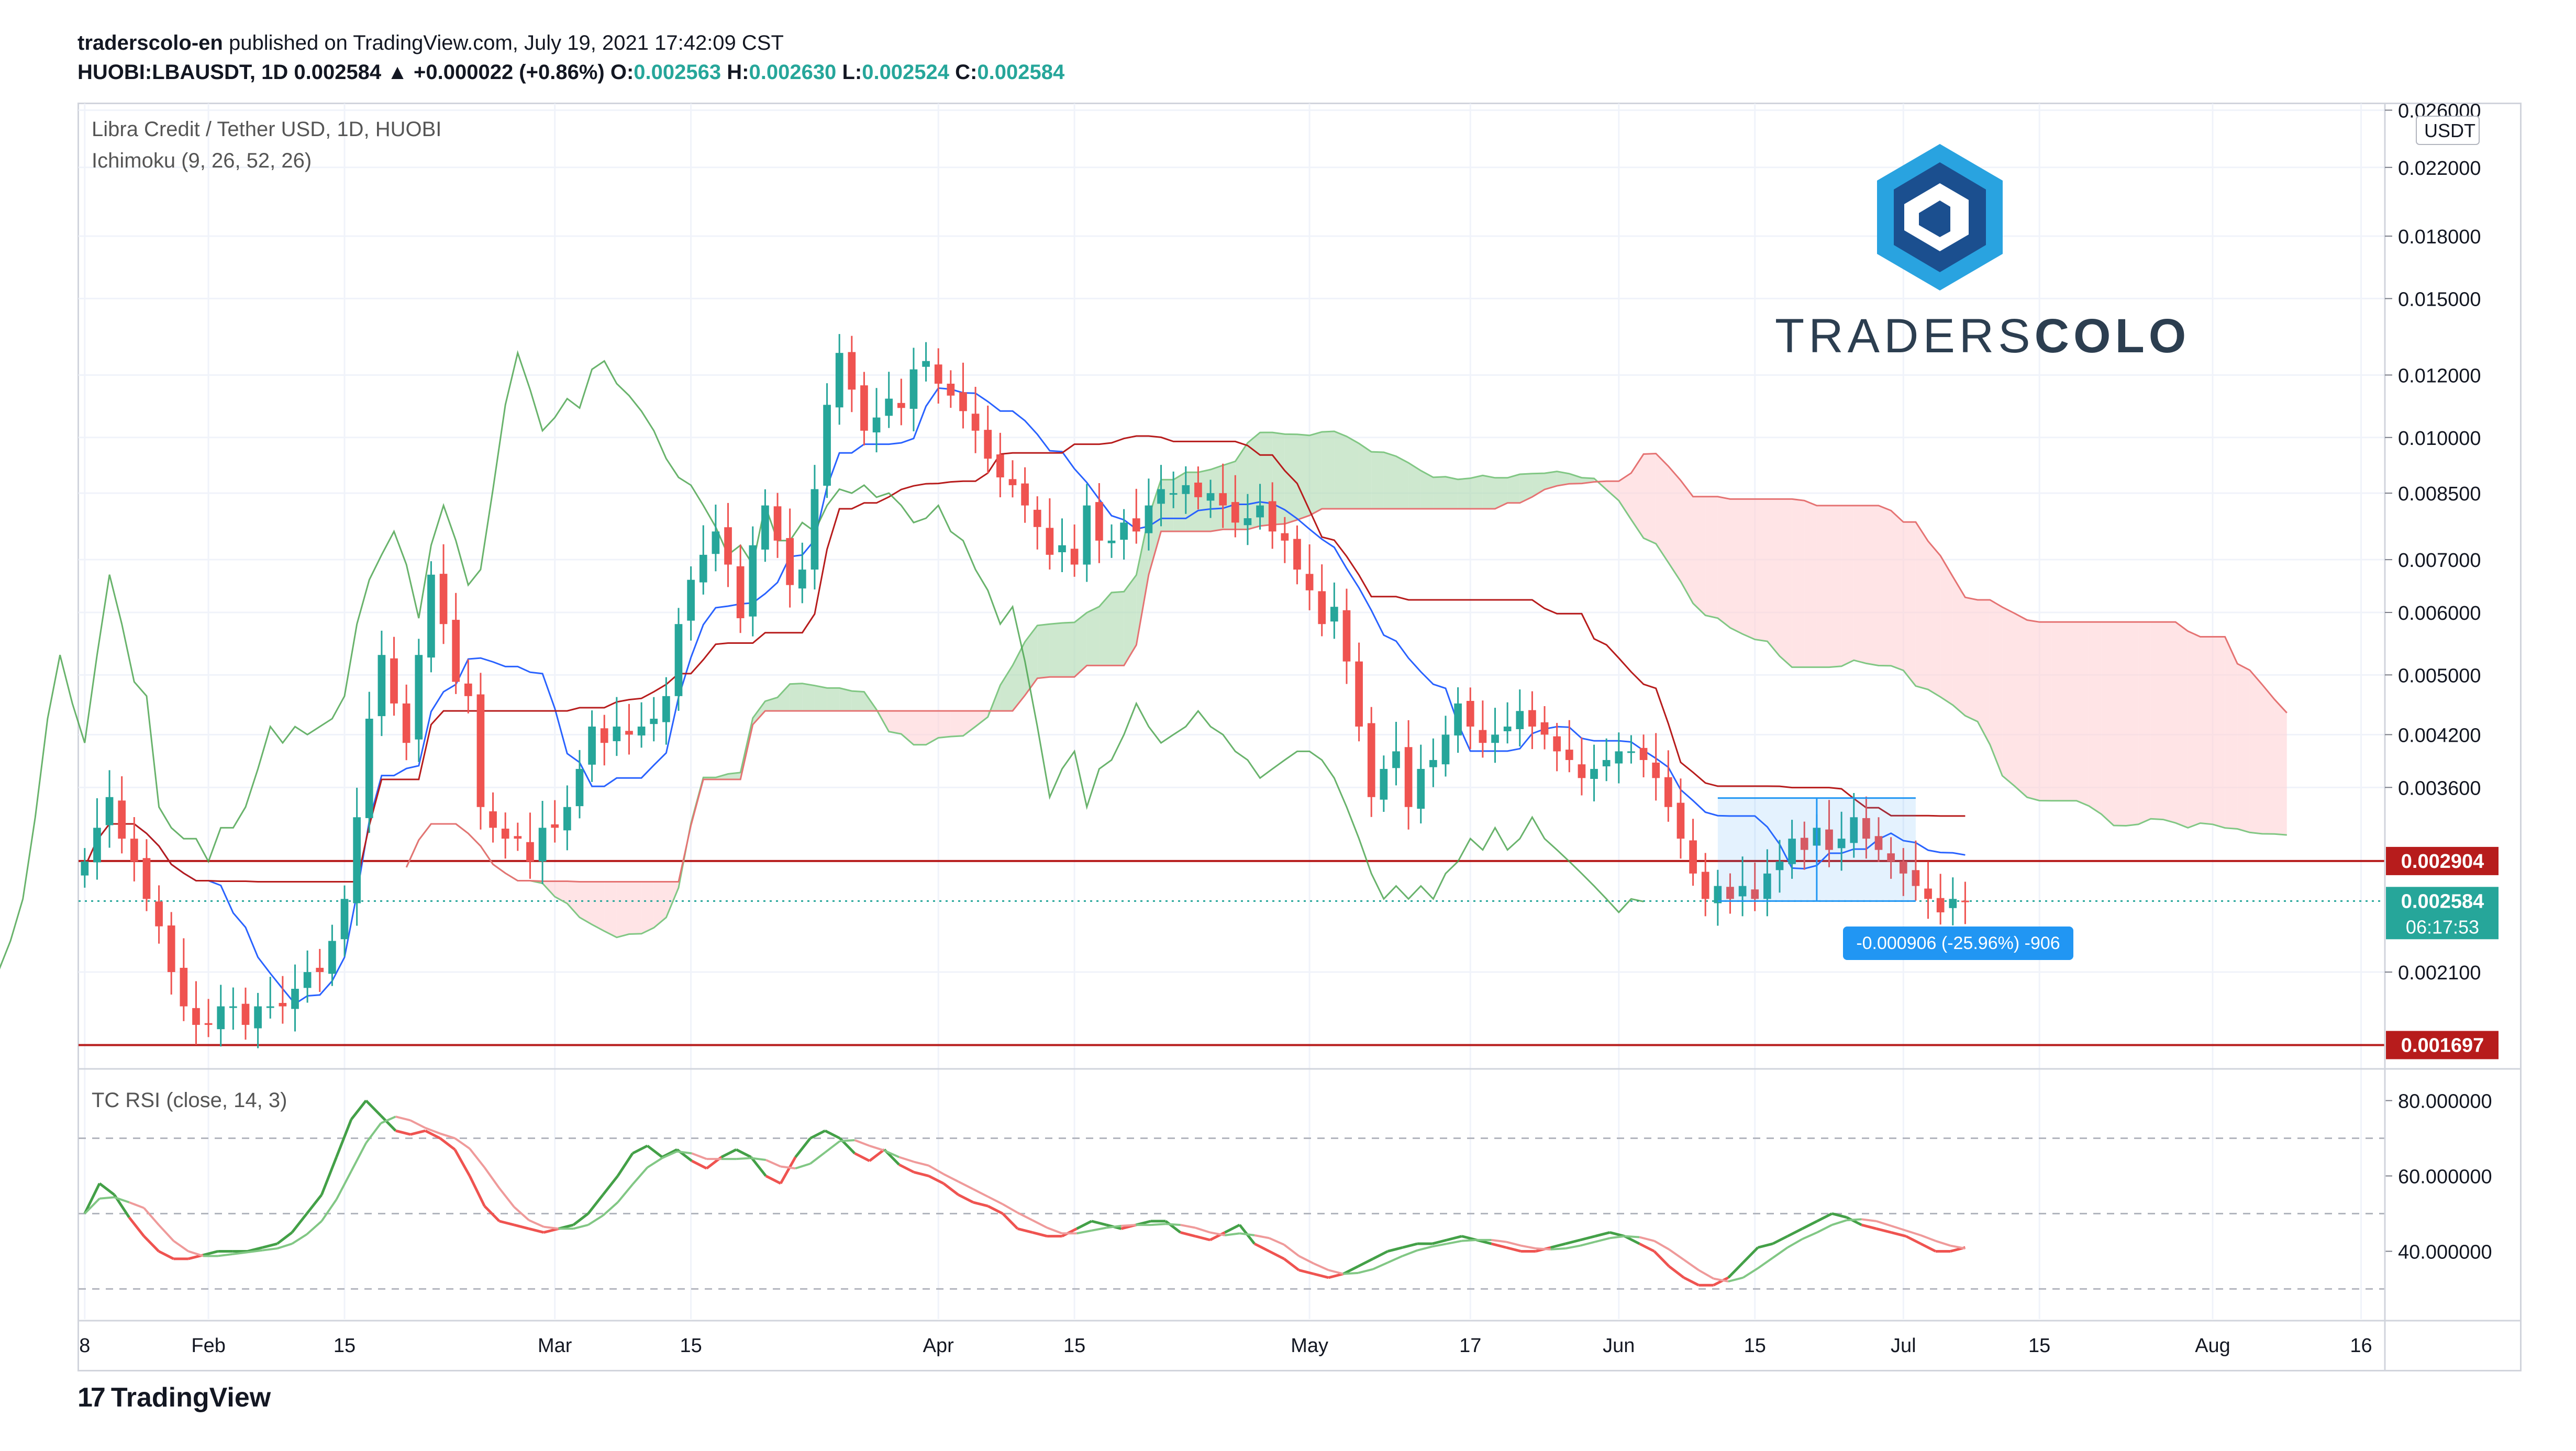  I want to click on price-tick-label: 0.008500, so click(2439, 494).